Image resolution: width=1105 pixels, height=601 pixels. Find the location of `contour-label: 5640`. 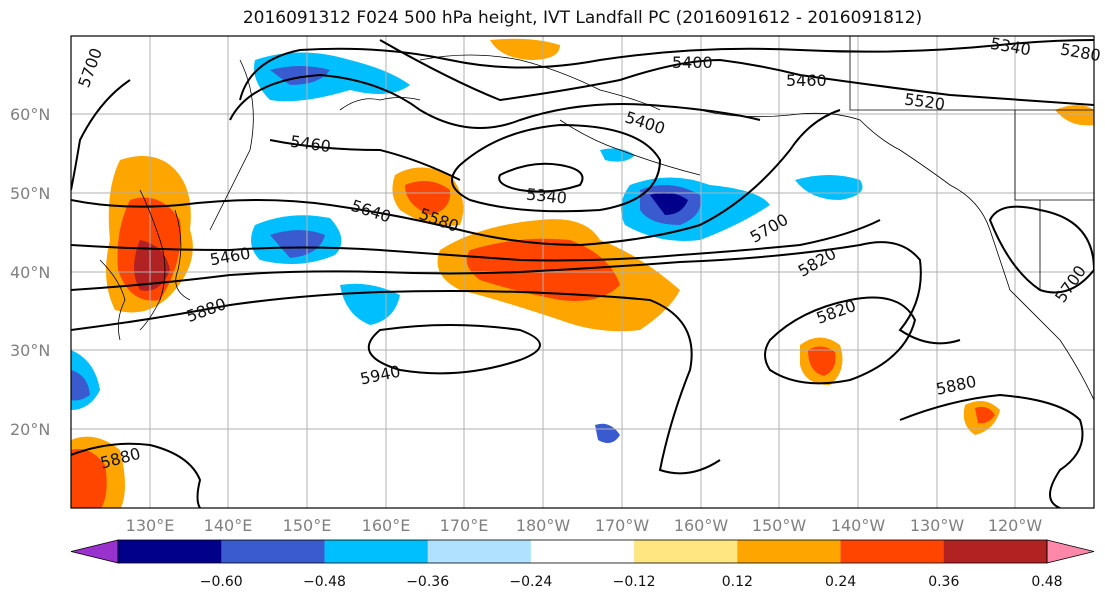

contour-label: 5640 is located at coordinates (371, 211).